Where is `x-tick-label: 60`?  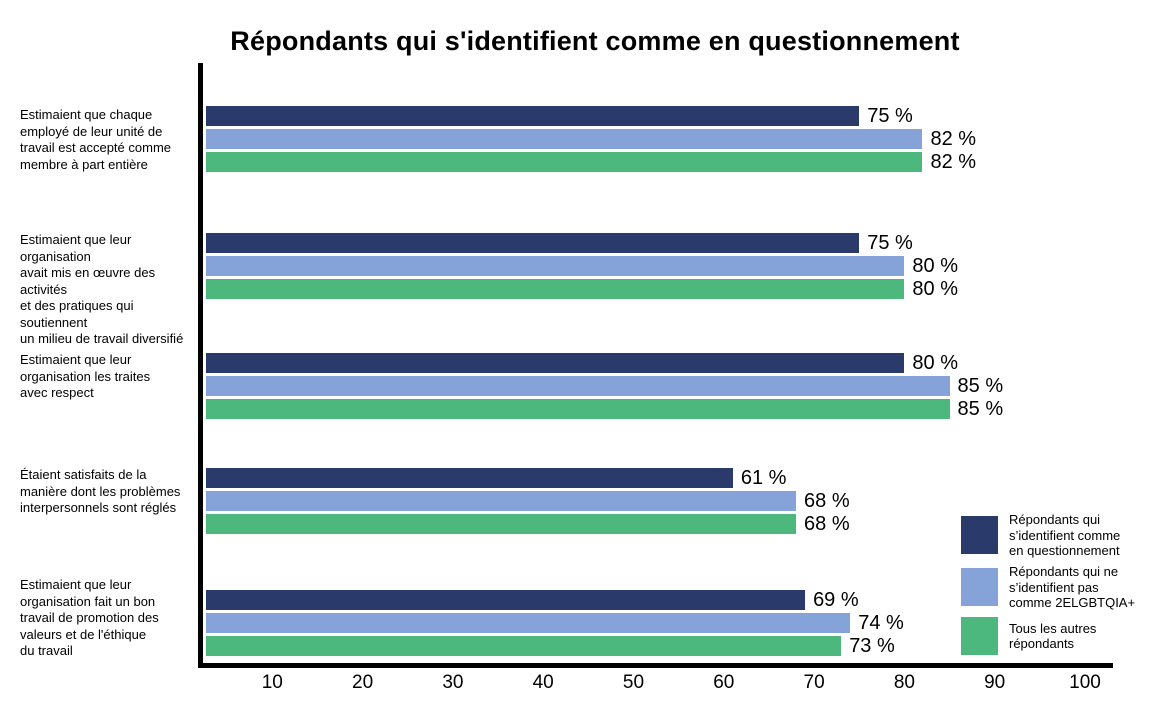
x-tick-label: 60 is located at coordinates (724, 682).